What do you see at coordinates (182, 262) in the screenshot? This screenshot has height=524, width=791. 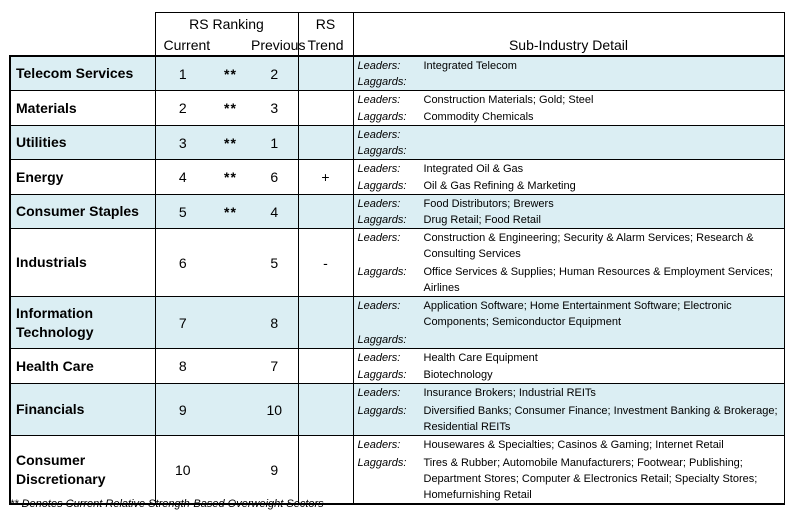 I see `current-rank: 6` at bounding box center [182, 262].